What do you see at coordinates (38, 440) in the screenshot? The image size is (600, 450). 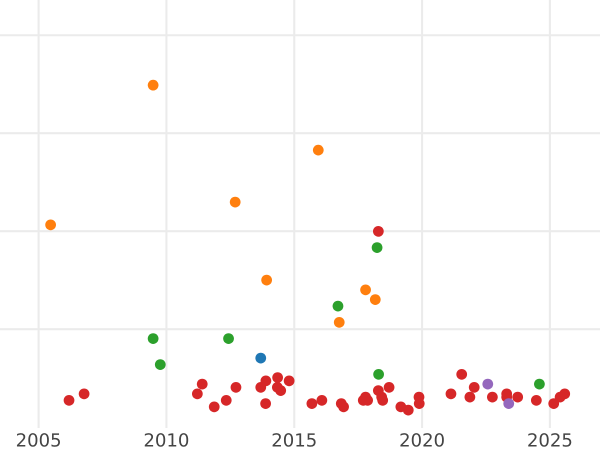 I see `x-tick-label: 2005` at bounding box center [38, 440].